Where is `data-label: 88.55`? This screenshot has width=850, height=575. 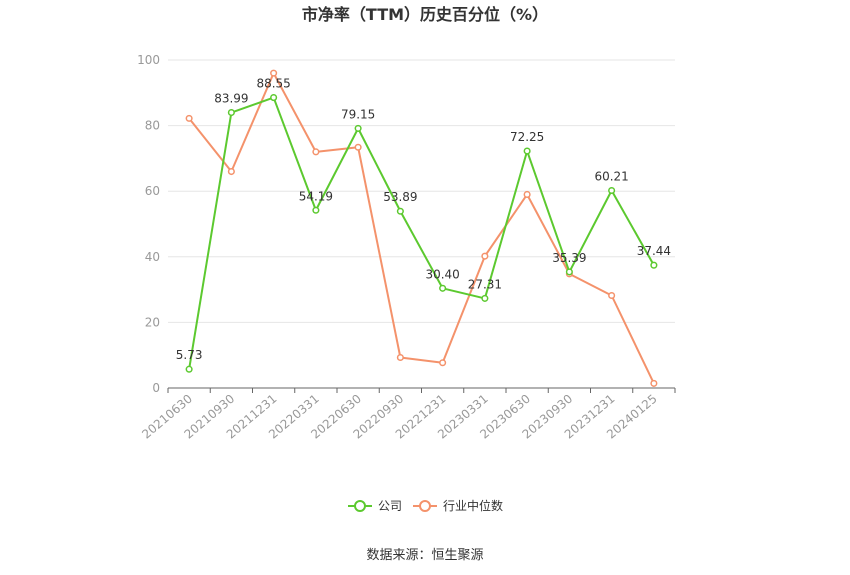 data-label: 88.55 is located at coordinates (273, 84).